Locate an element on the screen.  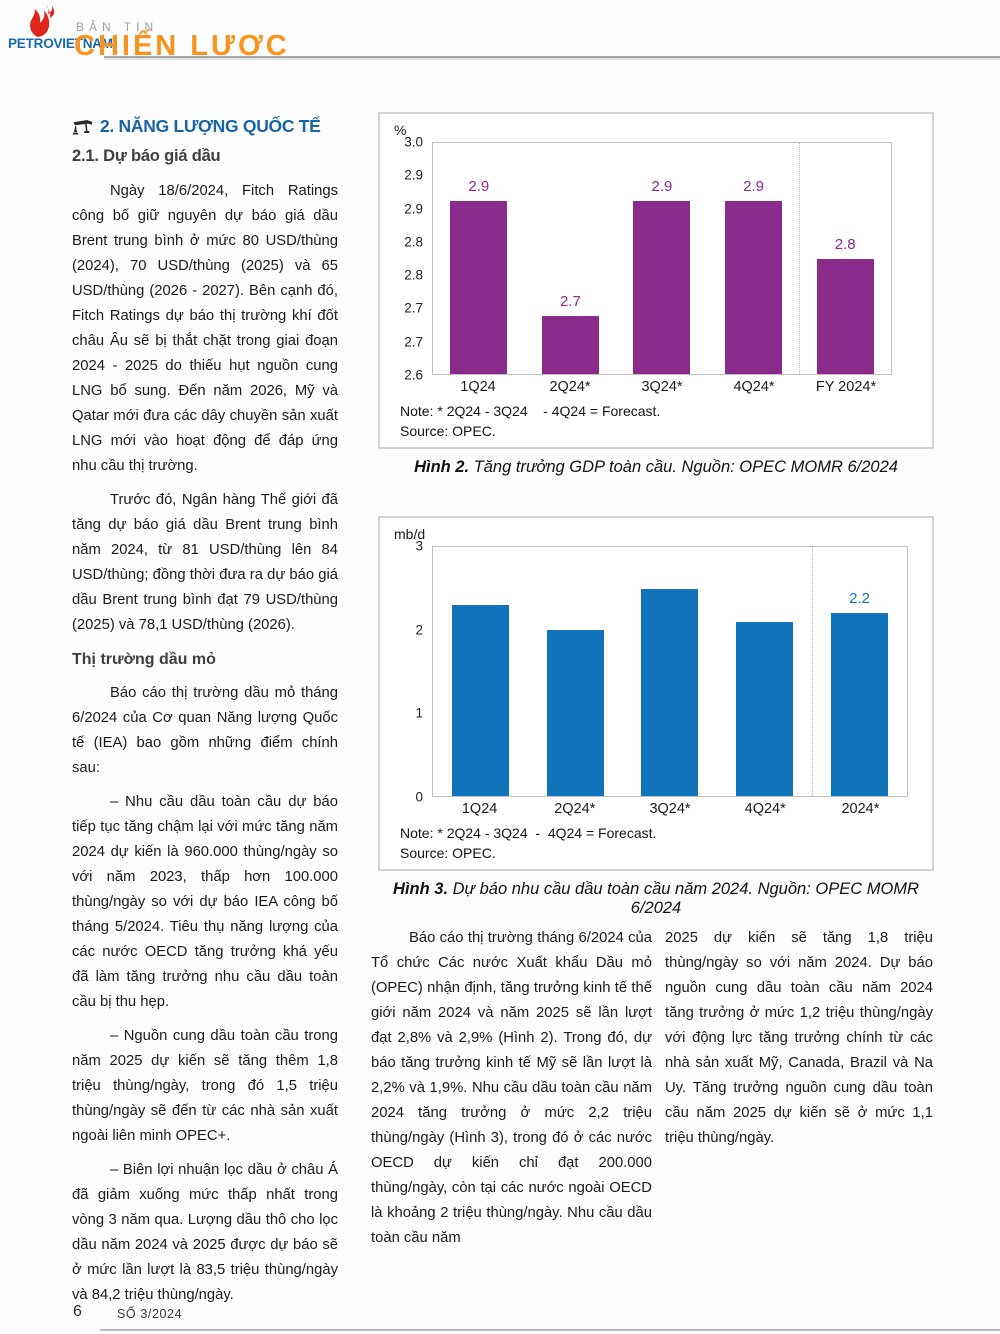
market-heading: Thị trường dầu mỏ is located at coordinates (144, 659).